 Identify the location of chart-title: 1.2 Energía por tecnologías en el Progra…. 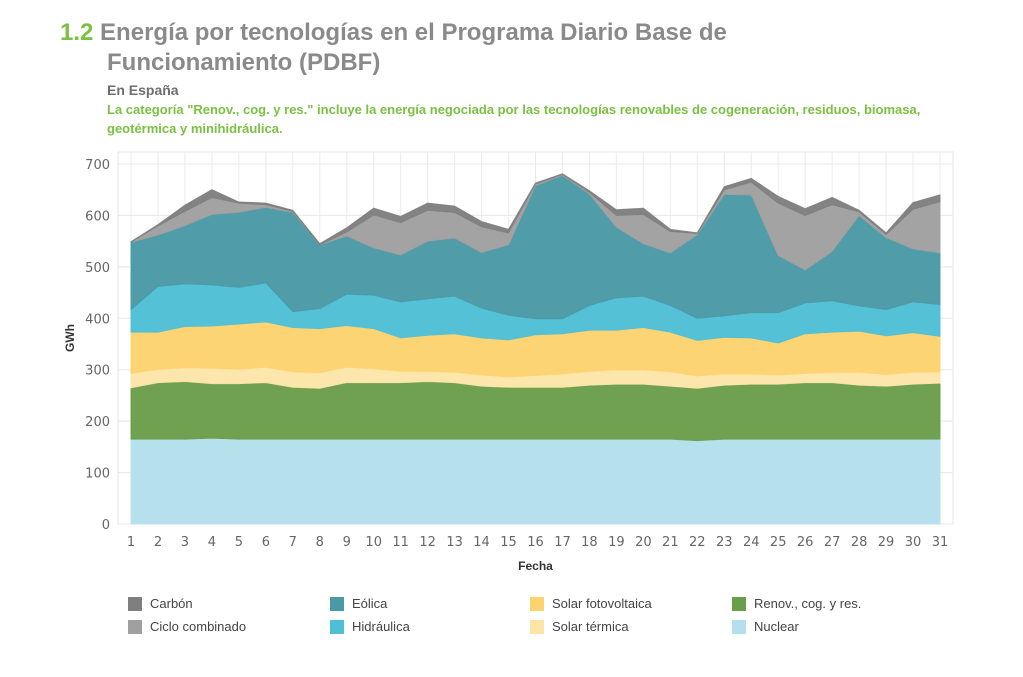
(520, 48).